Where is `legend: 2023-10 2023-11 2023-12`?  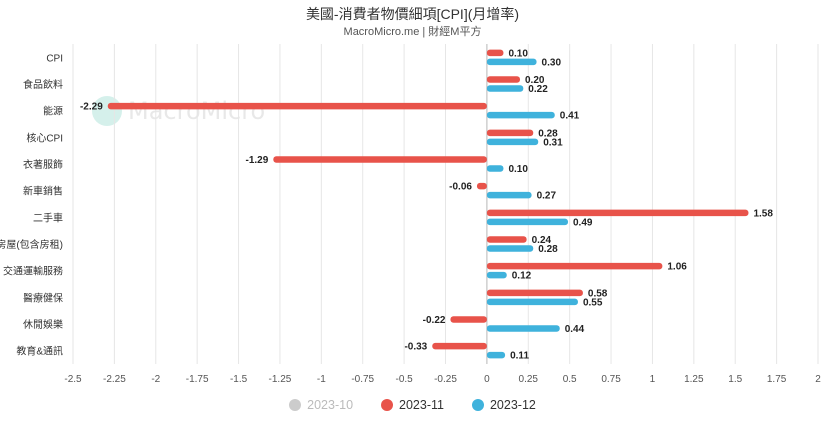 legend: 2023-10 2023-11 2023-12 is located at coordinates (412, 405).